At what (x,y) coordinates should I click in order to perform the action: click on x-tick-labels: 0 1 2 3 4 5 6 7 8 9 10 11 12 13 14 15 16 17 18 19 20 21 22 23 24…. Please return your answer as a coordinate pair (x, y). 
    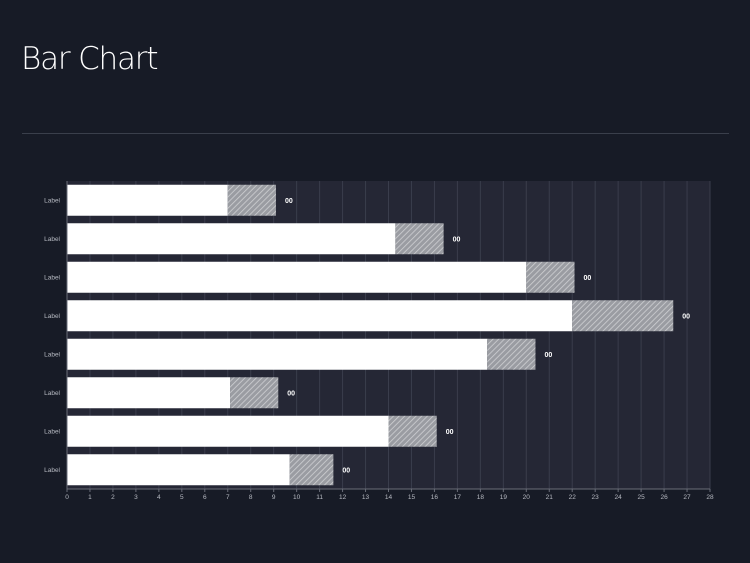
    Looking at the image, I should click on (389, 495).